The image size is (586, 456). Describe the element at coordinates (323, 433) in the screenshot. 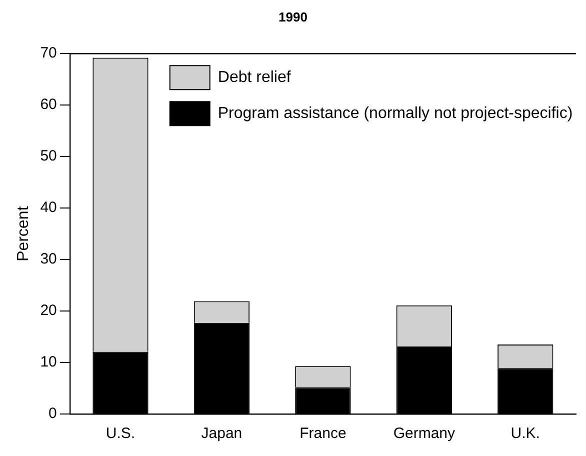

I see `x-tick-label: France` at that location.